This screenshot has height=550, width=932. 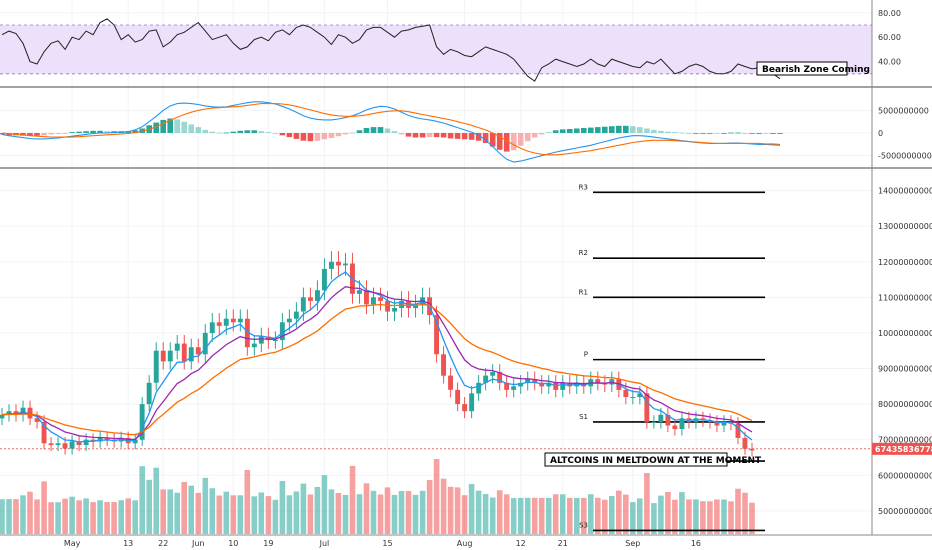 What do you see at coordinates (583, 292) in the screenshot?
I see `pivot-label: R1` at bounding box center [583, 292].